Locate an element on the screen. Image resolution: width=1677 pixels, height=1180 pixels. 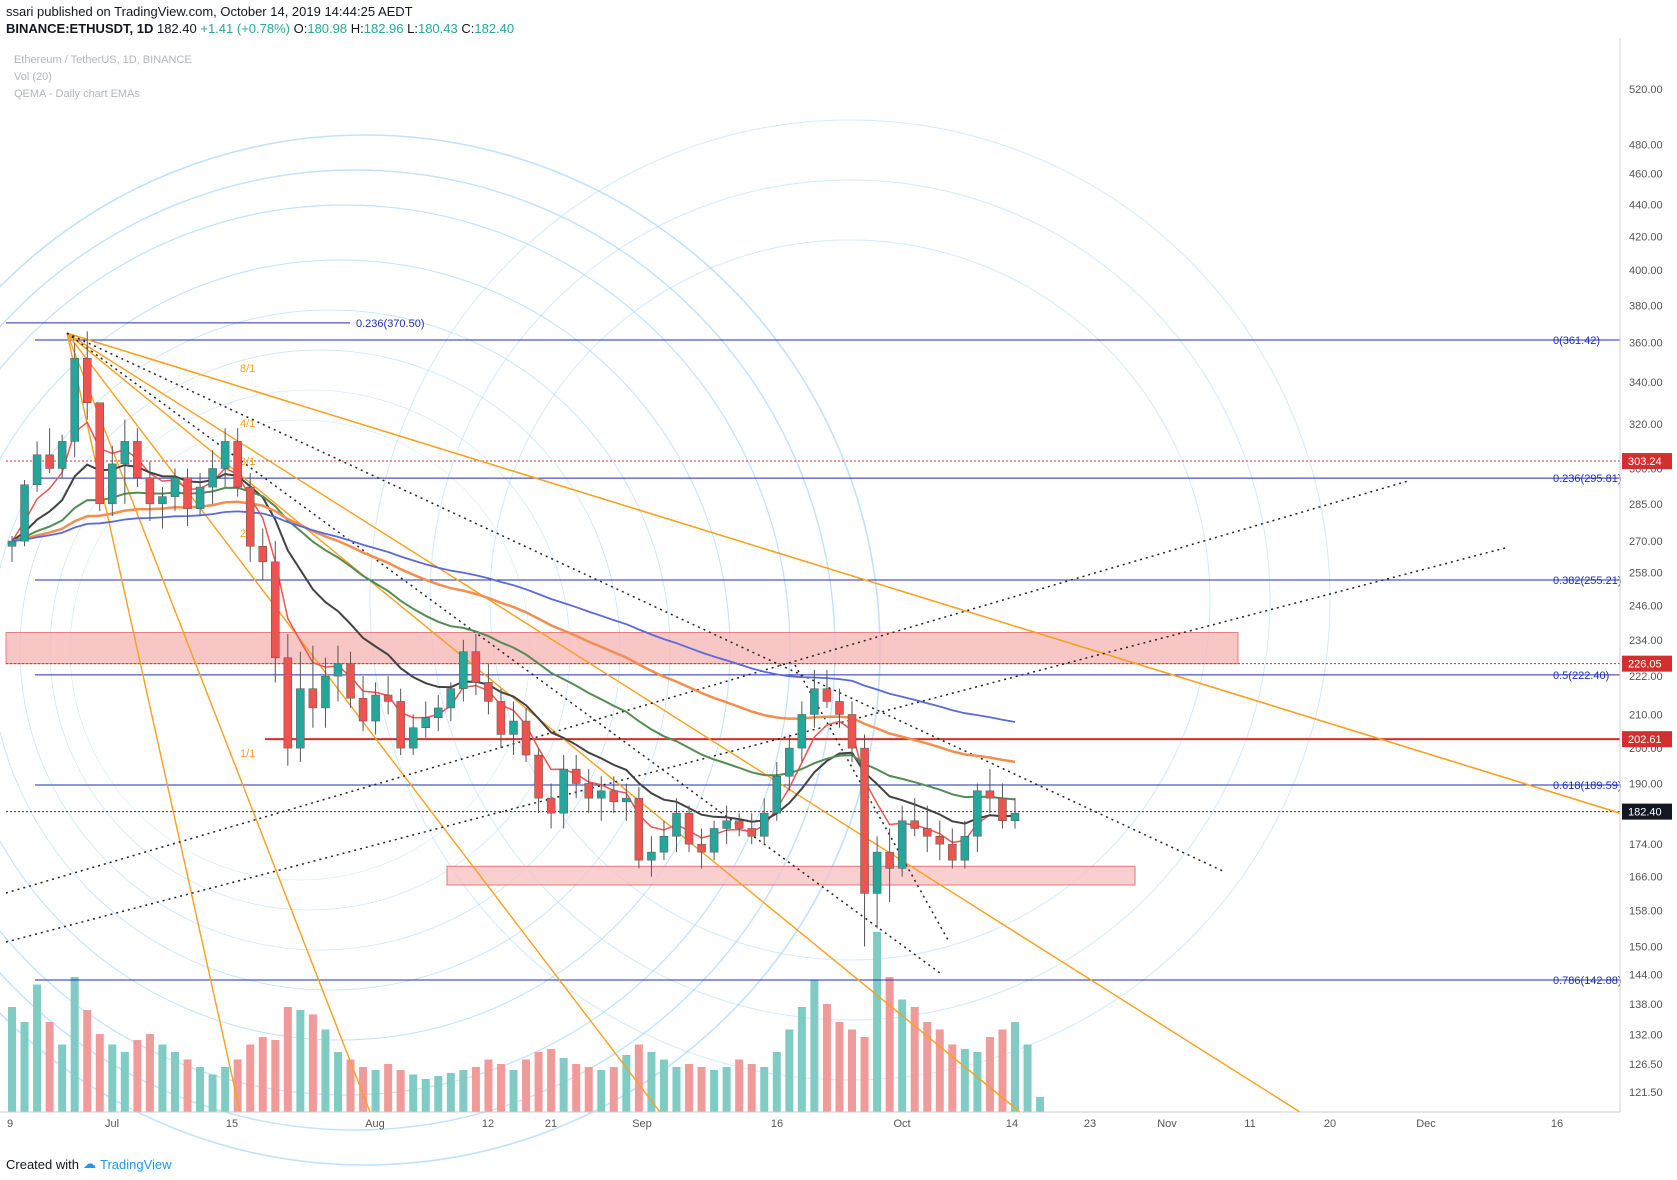
footer: Created with ☁ TradingView is located at coordinates (89, 1164).